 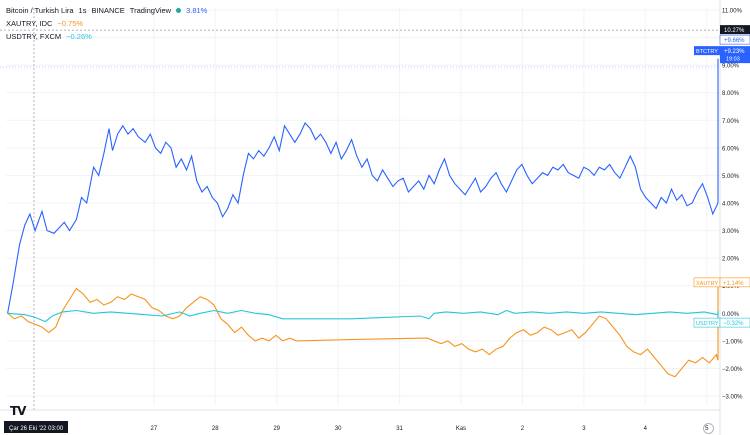 I want to click on y-tick-label: 1.00%, so click(x=731, y=287).